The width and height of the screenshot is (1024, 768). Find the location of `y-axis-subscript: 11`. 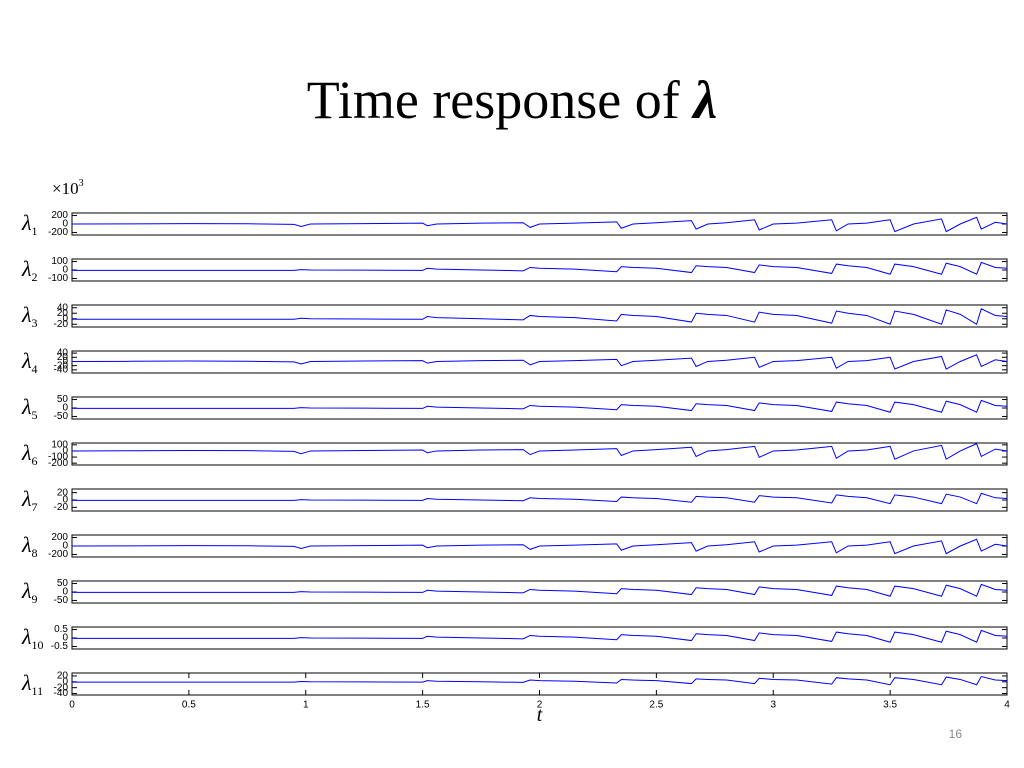

y-axis-subscript: 11 is located at coordinates (38, 691).